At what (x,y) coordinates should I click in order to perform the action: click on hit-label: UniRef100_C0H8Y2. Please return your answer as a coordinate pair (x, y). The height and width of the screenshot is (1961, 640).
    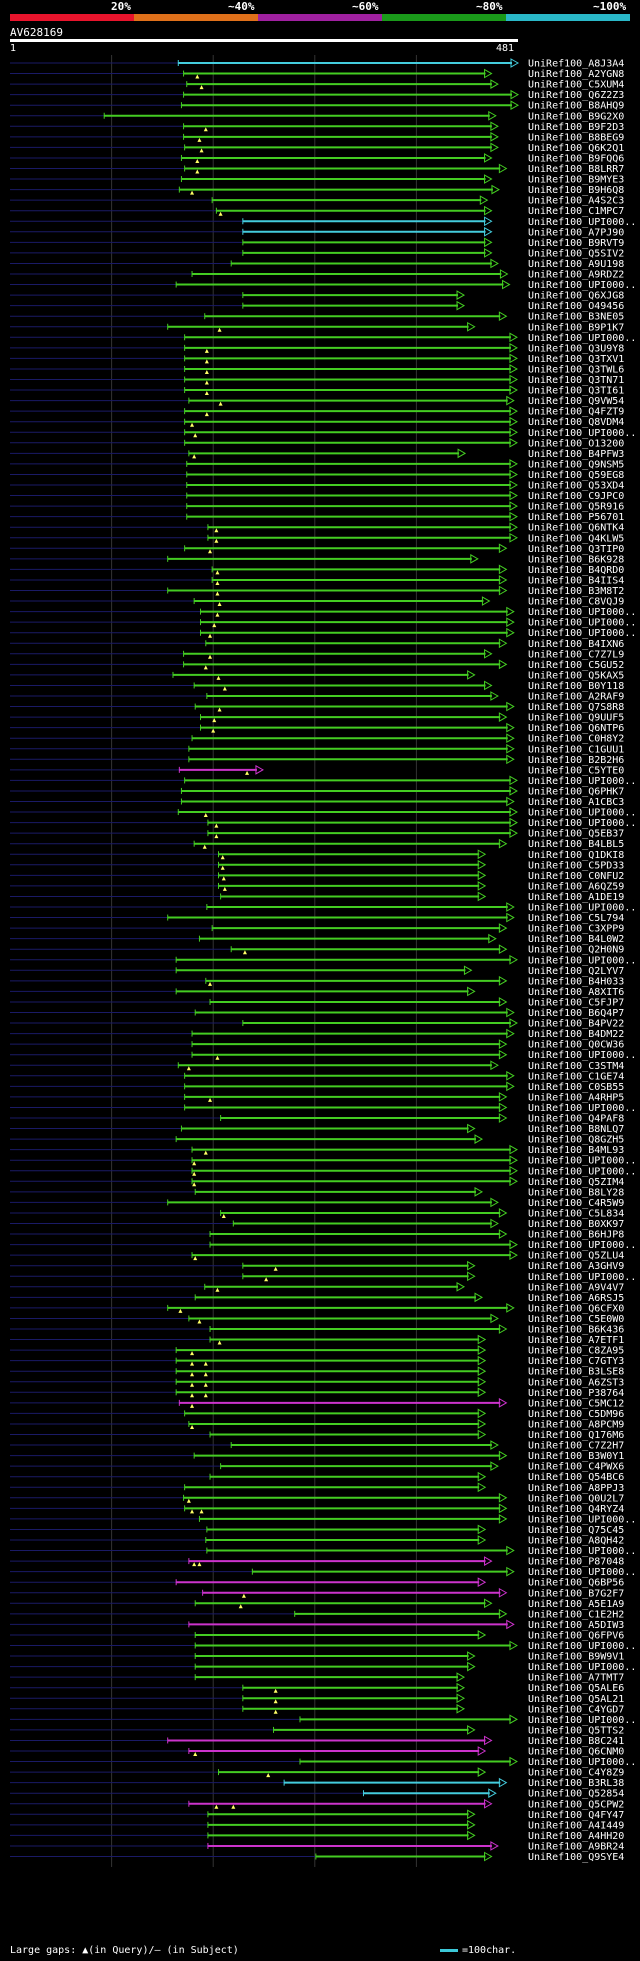
    Looking at the image, I should click on (576, 739).